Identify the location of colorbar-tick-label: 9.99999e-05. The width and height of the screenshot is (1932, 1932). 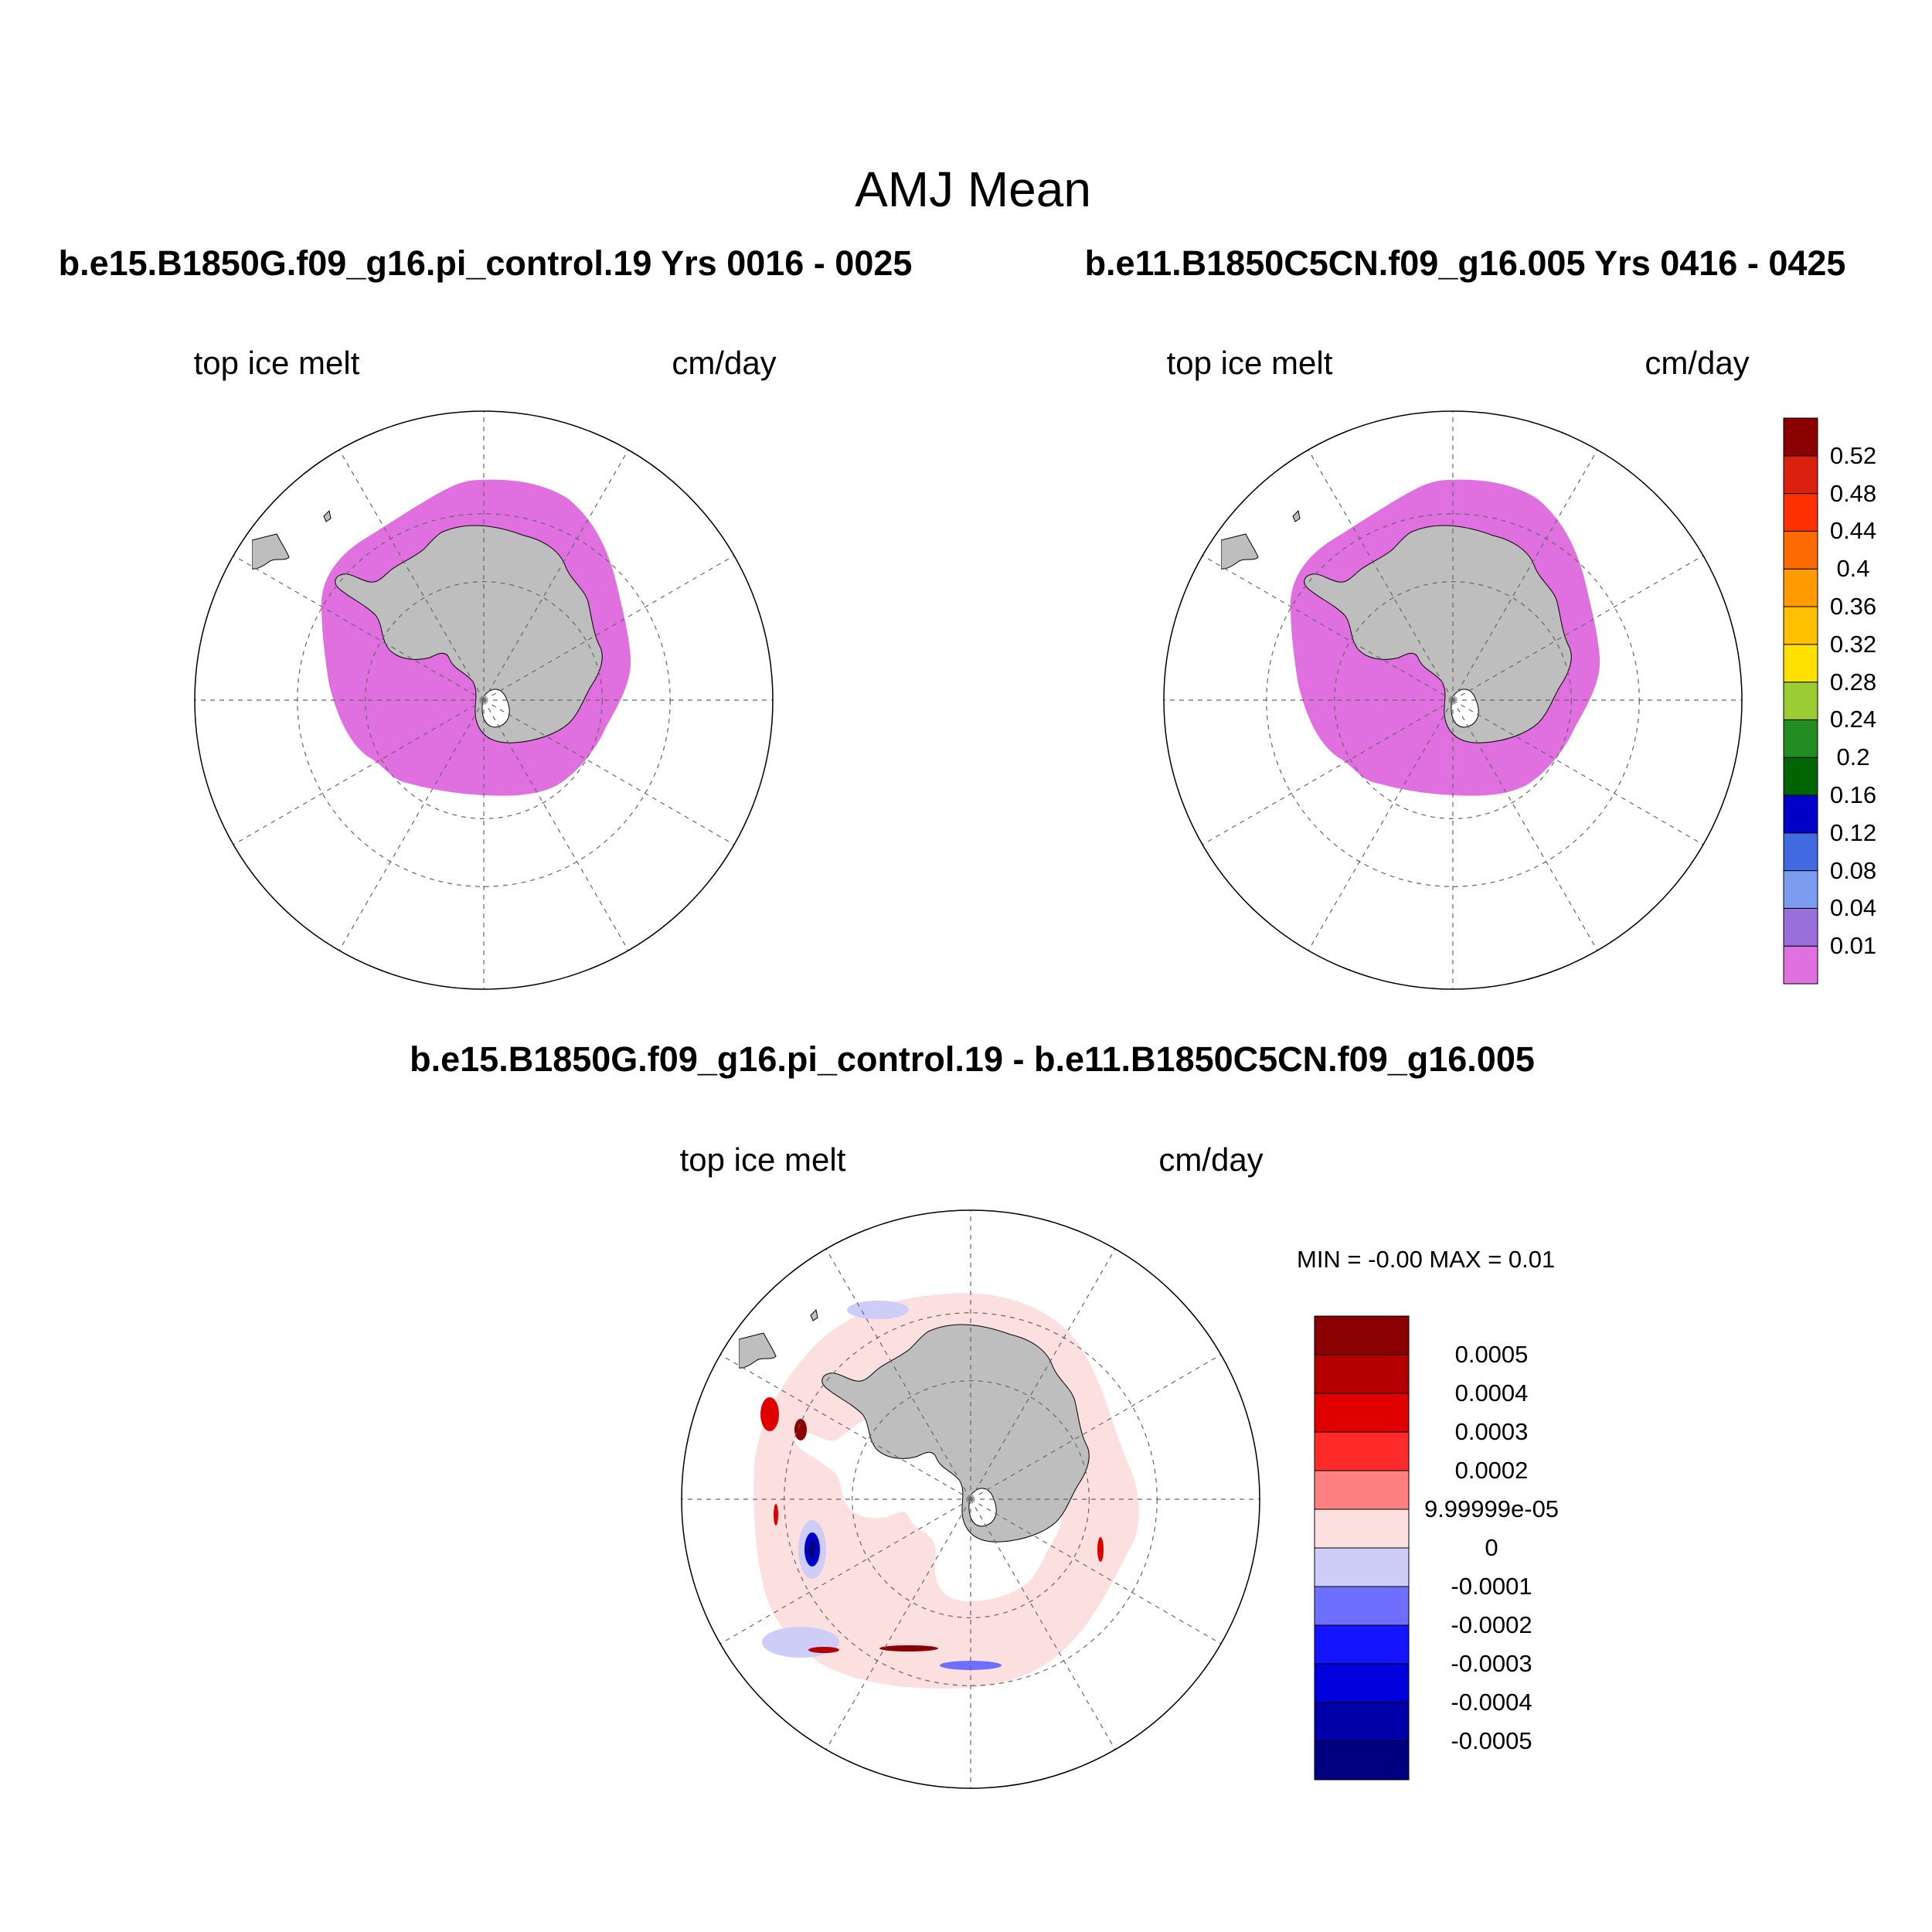
(1491, 1509).